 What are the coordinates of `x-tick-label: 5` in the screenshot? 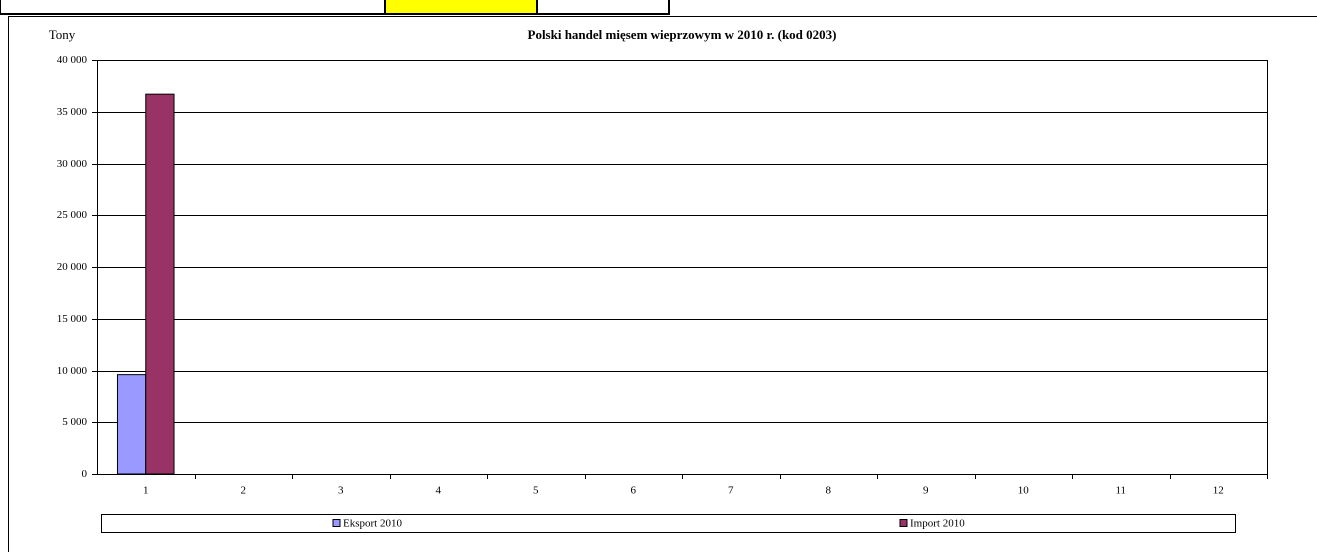 It's located at (536, 491).